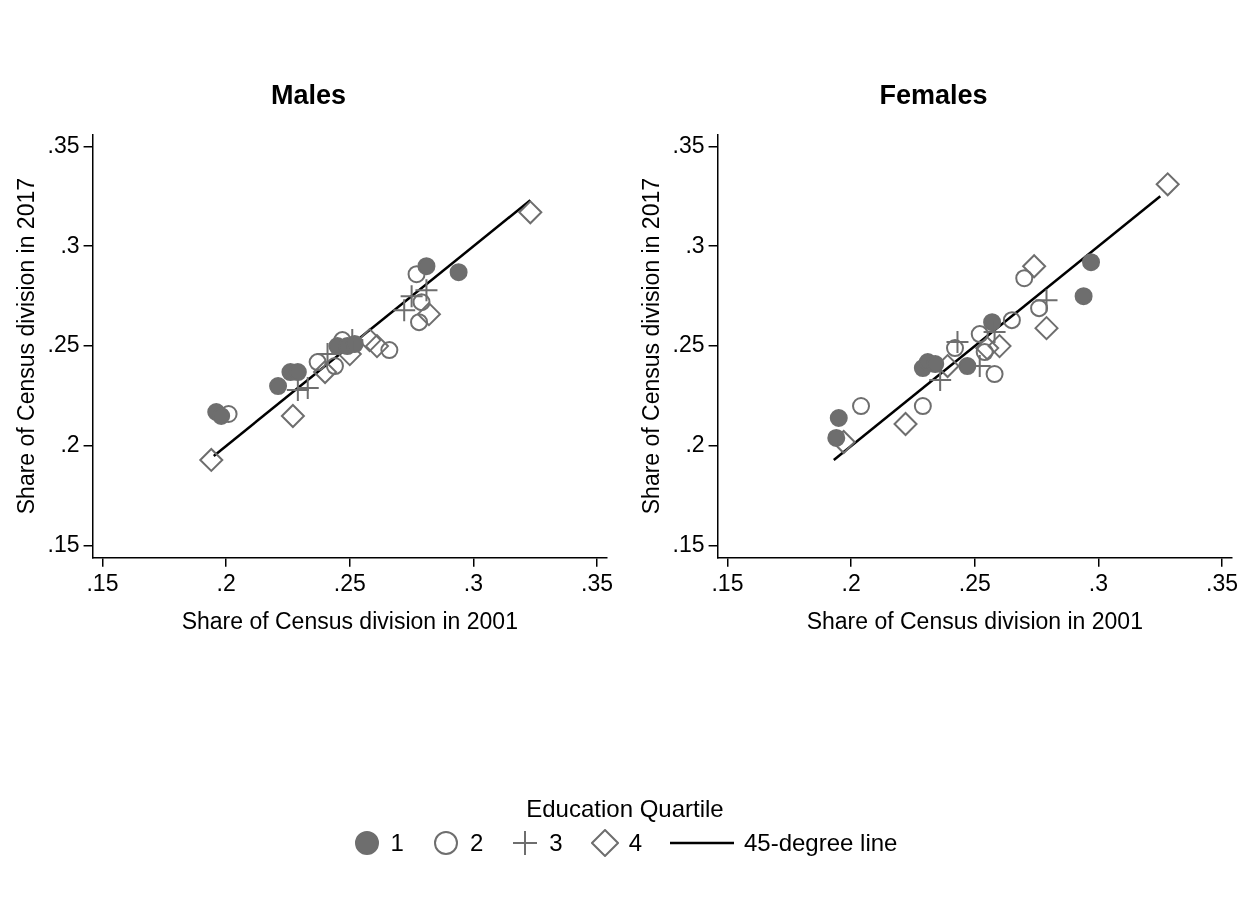 This screenshot has width=1250, height=909. Describe the element at coordinates (820, 843) in the screenshot. I see `legend-label: 45-degree line` at that location.